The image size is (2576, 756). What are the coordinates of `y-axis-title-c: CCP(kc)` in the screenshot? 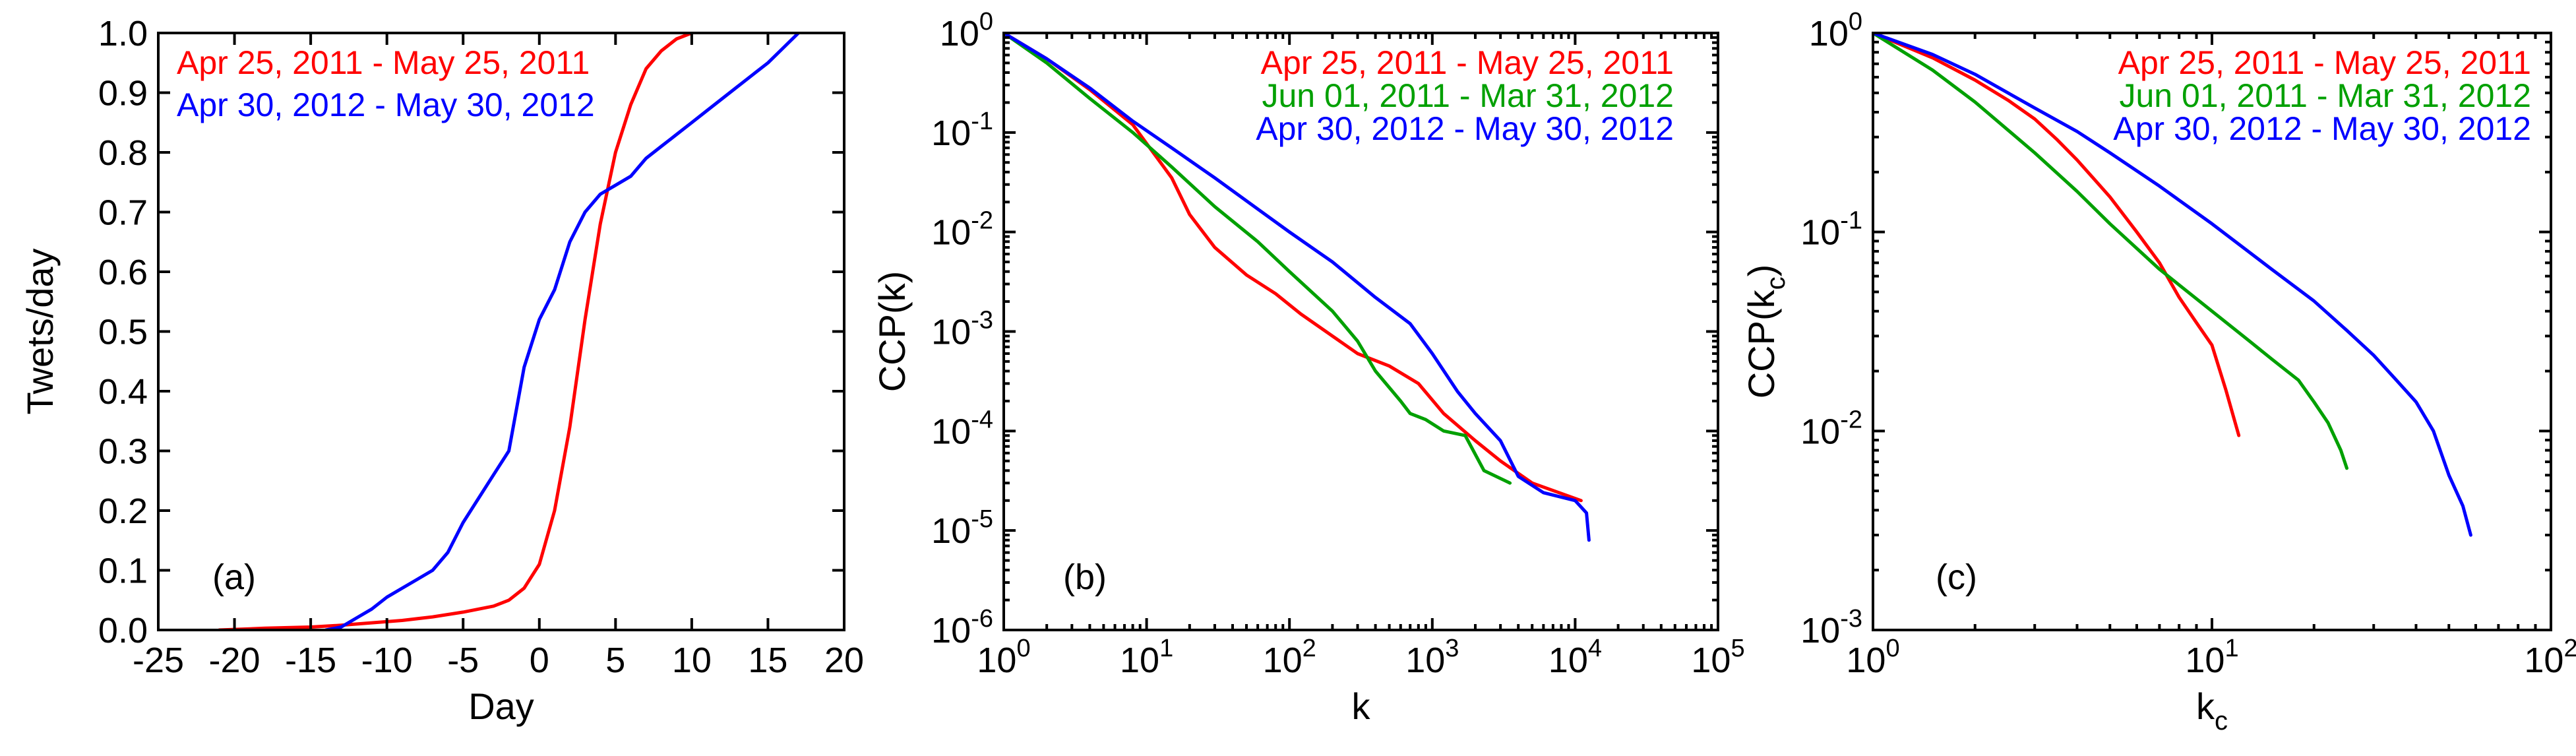 It's located at (1765, 332).